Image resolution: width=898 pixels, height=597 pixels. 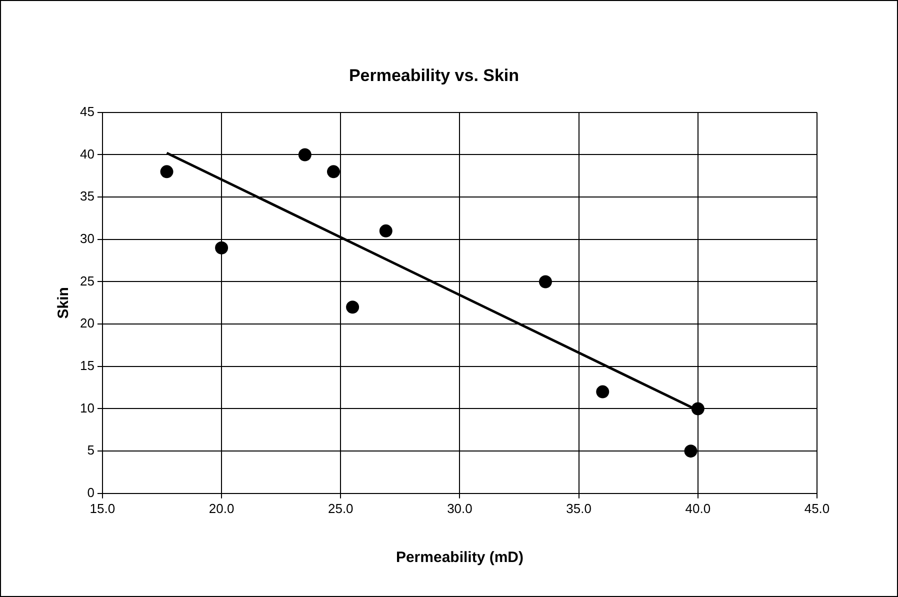 What do you see at coordinates (87, 238) in the screenshot?
I see `y-tick-label: 30` at bounding box center [87, 238].